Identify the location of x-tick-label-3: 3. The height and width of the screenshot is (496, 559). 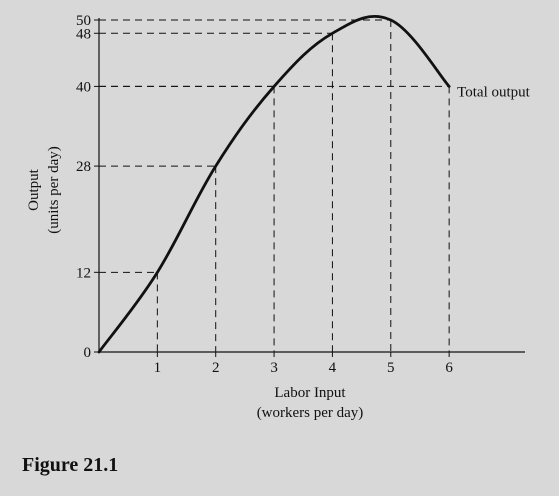
(274, 368).